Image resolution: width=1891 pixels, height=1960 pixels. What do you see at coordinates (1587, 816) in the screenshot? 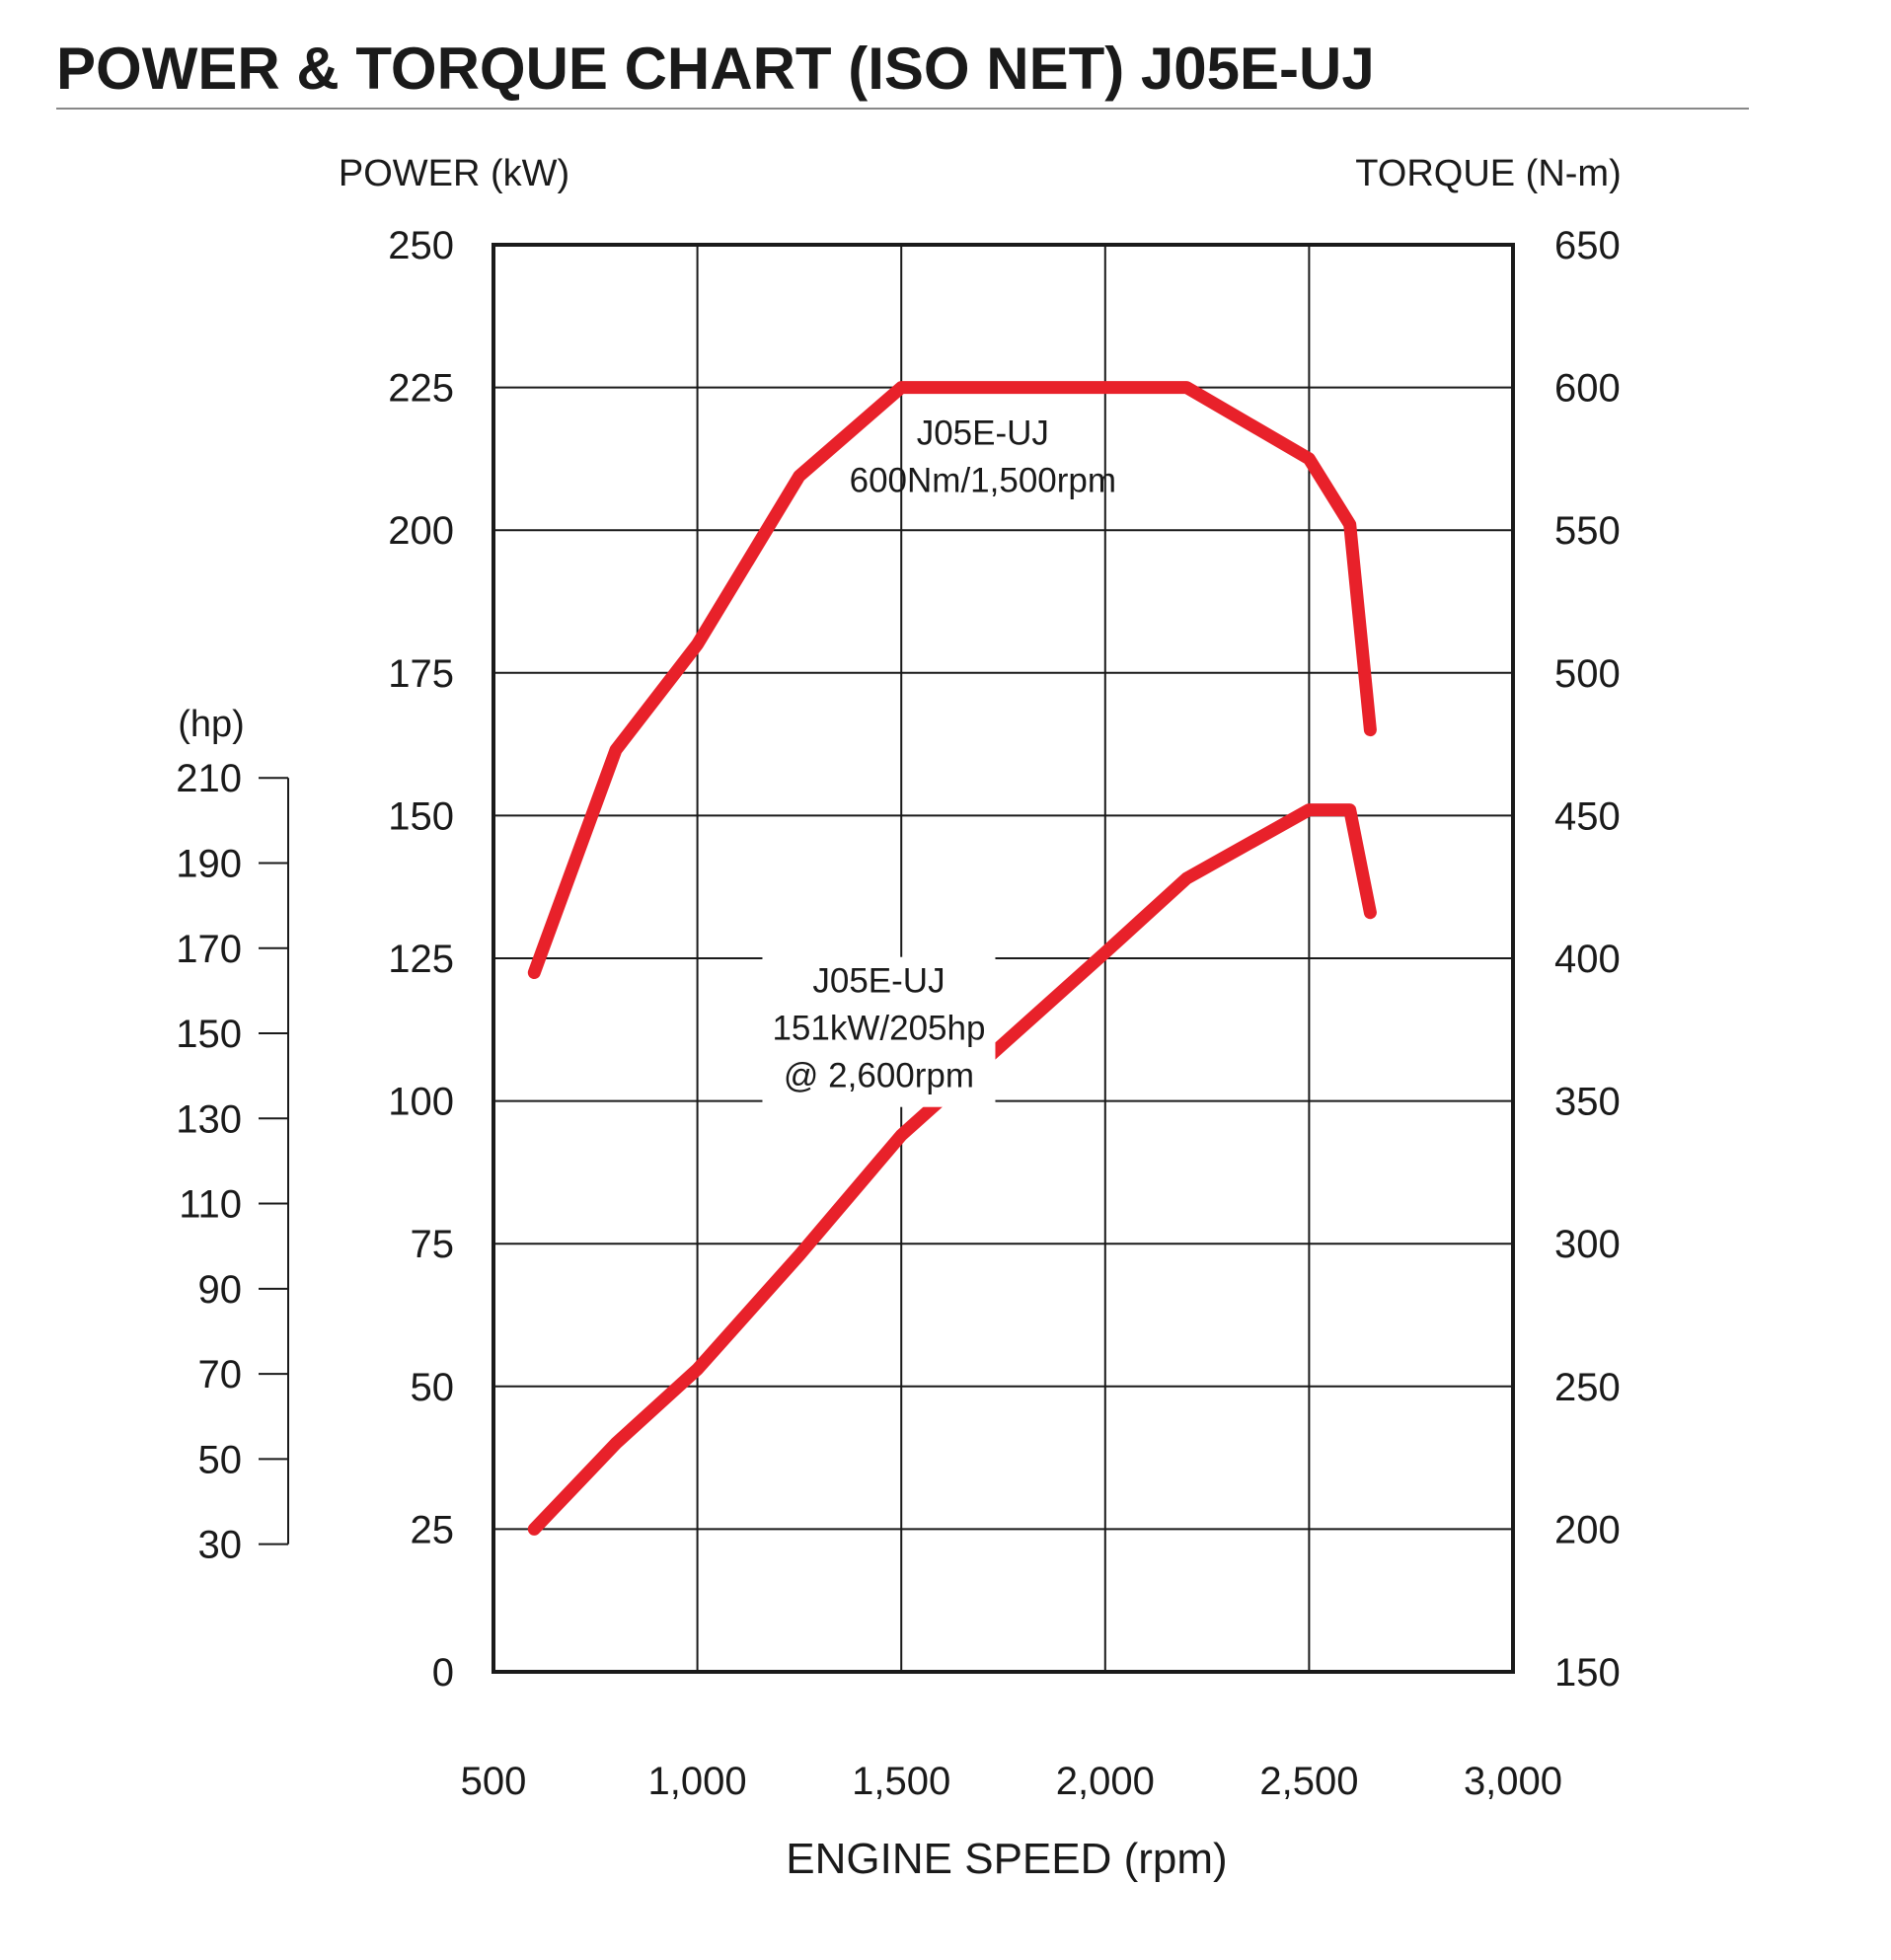
I see `y-right-tick-label: 450` at bounding box center [1587, 816].